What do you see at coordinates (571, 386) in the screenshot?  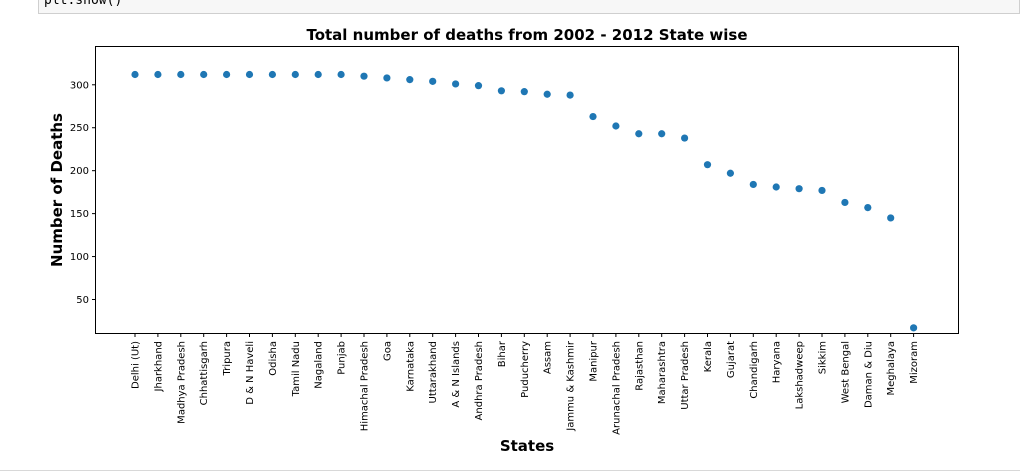 I see `x-tick-label: Jammu & Kashmir` at bounding box center [571, 386].